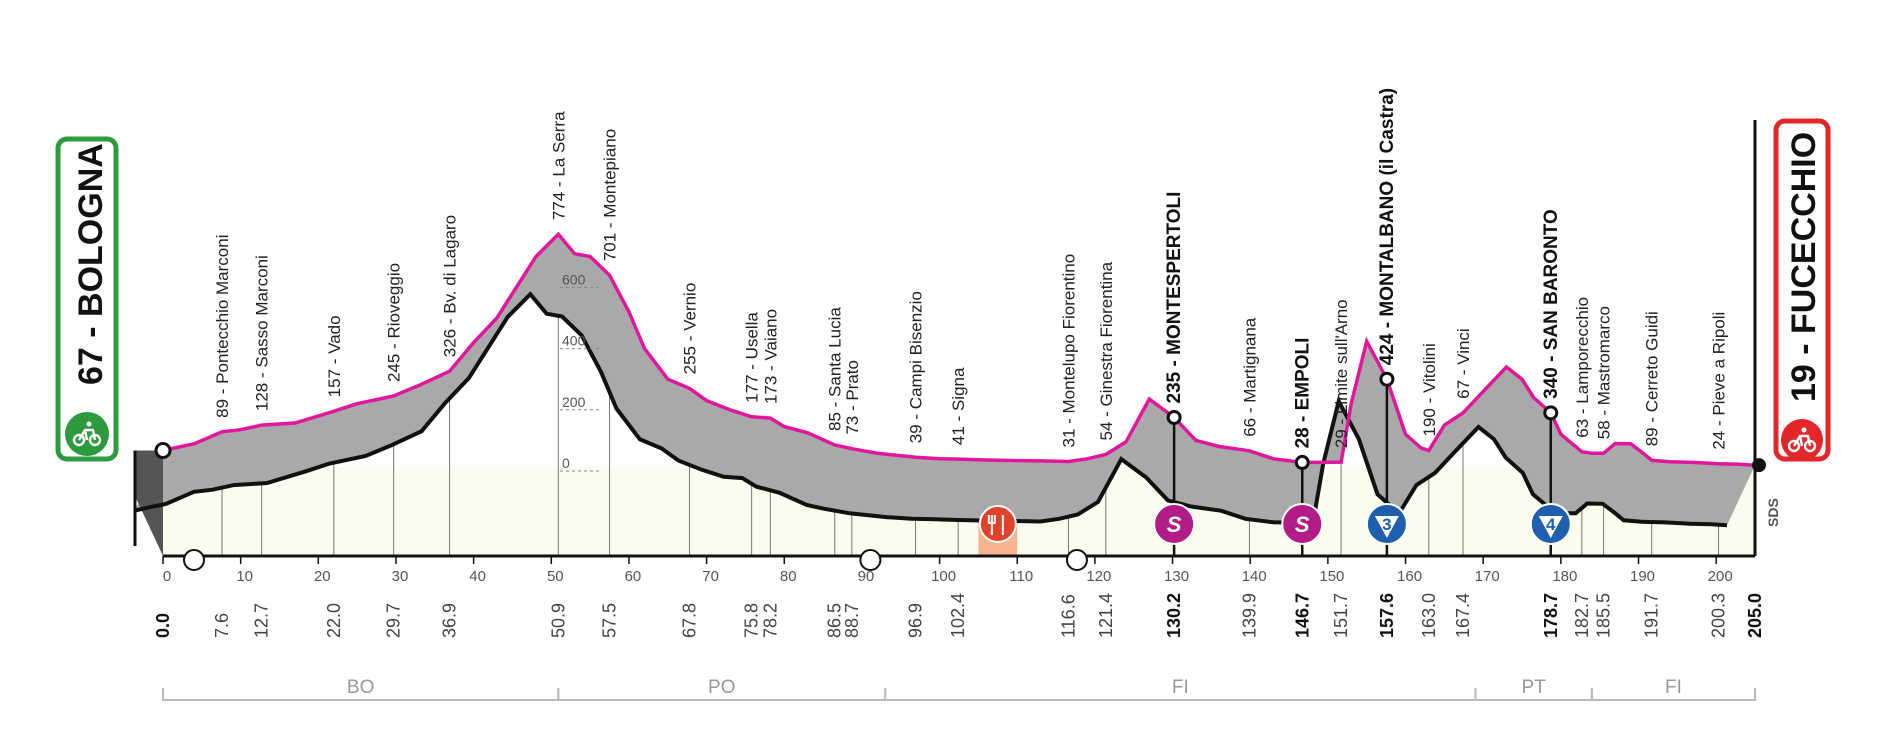  Describe the element at coordinates (450, 620) in the screenshot. I see `km-mark-label: 36.9` at that location.